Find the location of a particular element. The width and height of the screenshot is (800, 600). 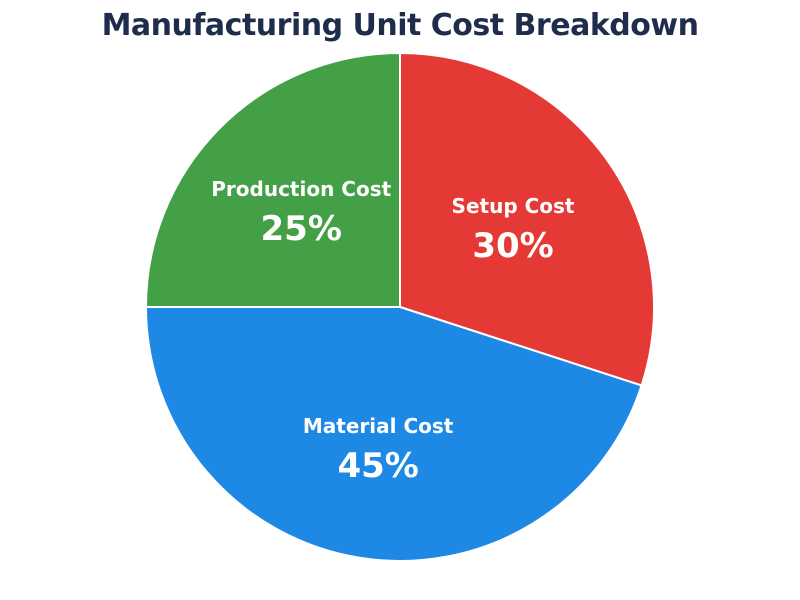

slice-label-material-cost: Material Cost is located at coordinates (378, 426).